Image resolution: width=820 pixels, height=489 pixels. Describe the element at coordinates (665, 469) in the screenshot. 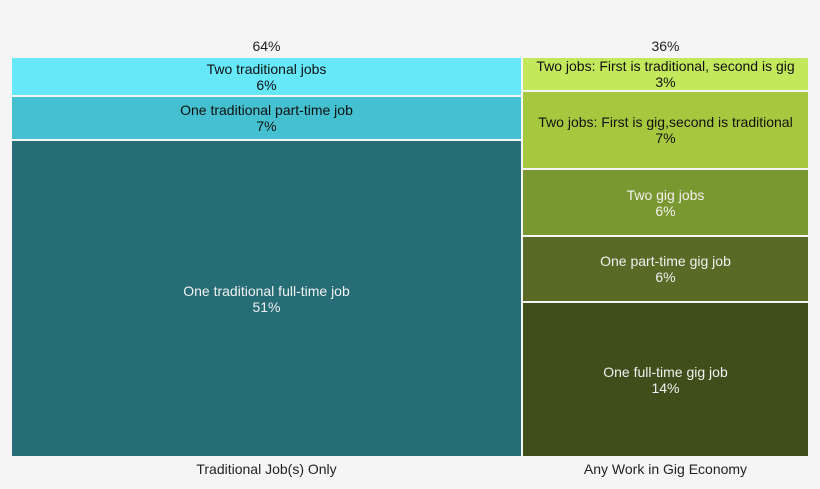

I see `column-label-gig: Any Work in Gig Economy` at that location.